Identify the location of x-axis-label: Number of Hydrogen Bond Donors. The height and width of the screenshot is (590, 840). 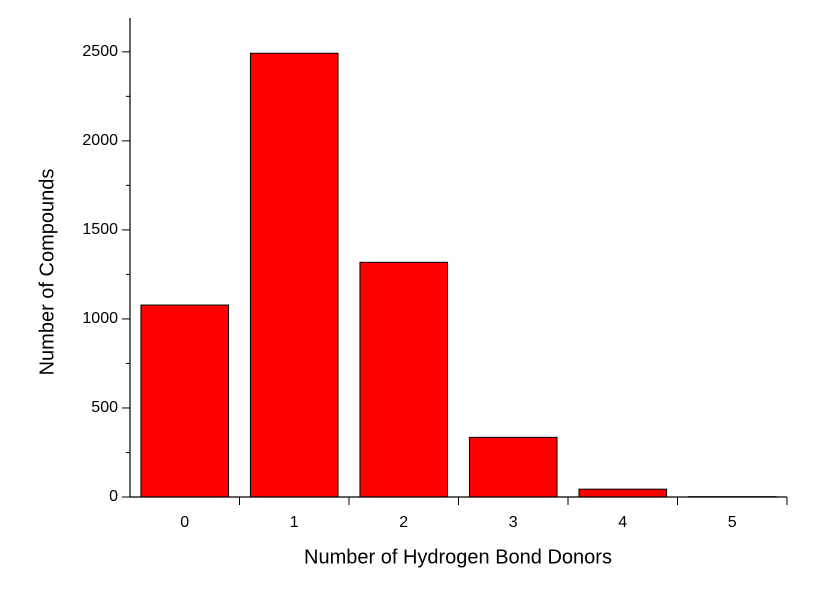
(458, 557).